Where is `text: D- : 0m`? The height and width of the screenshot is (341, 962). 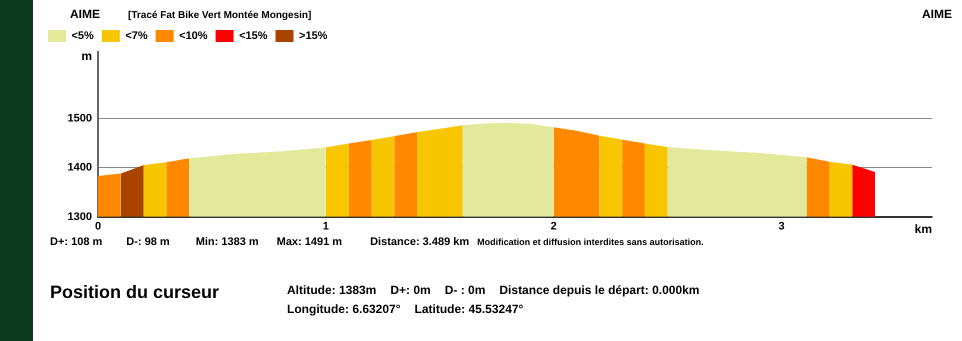
text: D- : 0m is located at coordinates (465, 290).